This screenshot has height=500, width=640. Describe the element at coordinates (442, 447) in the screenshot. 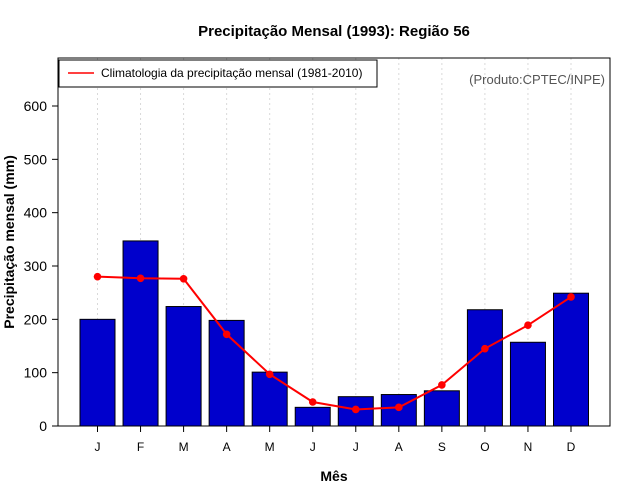

I see `x-tick-label: S` at that location.